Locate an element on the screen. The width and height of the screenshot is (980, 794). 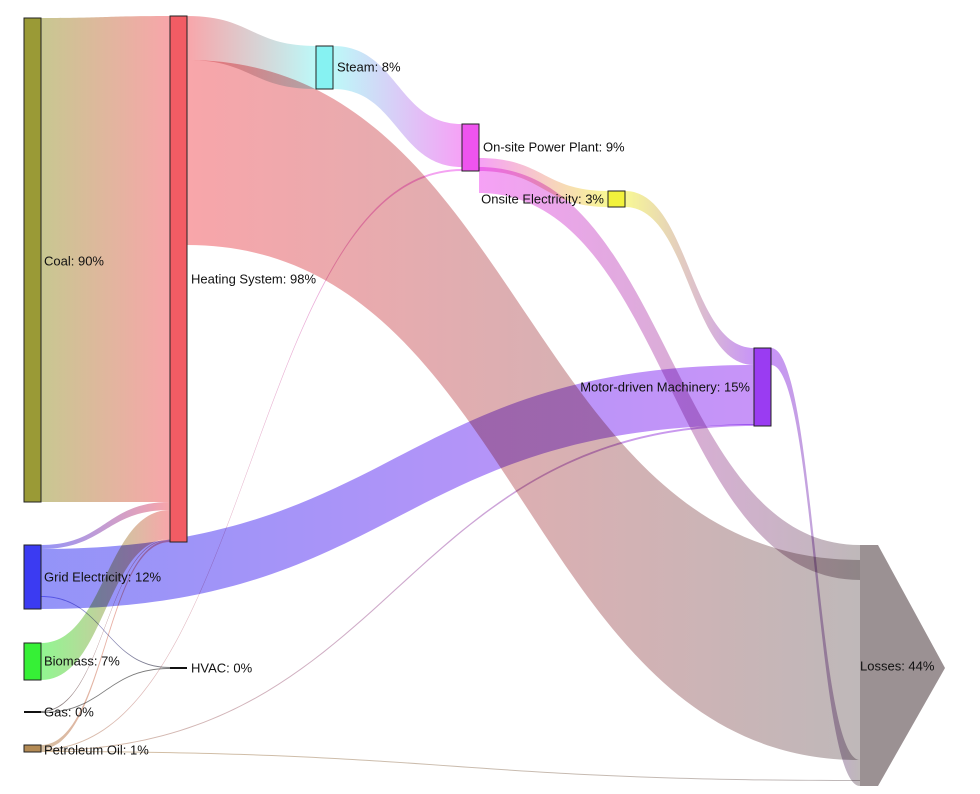
hvac-label: HVAC: 0% is located at coordinates (222, 667).